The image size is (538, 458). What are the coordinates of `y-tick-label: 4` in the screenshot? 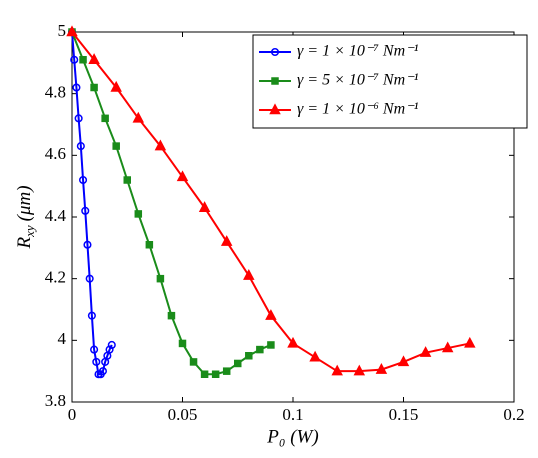 It's located at (62, 338).